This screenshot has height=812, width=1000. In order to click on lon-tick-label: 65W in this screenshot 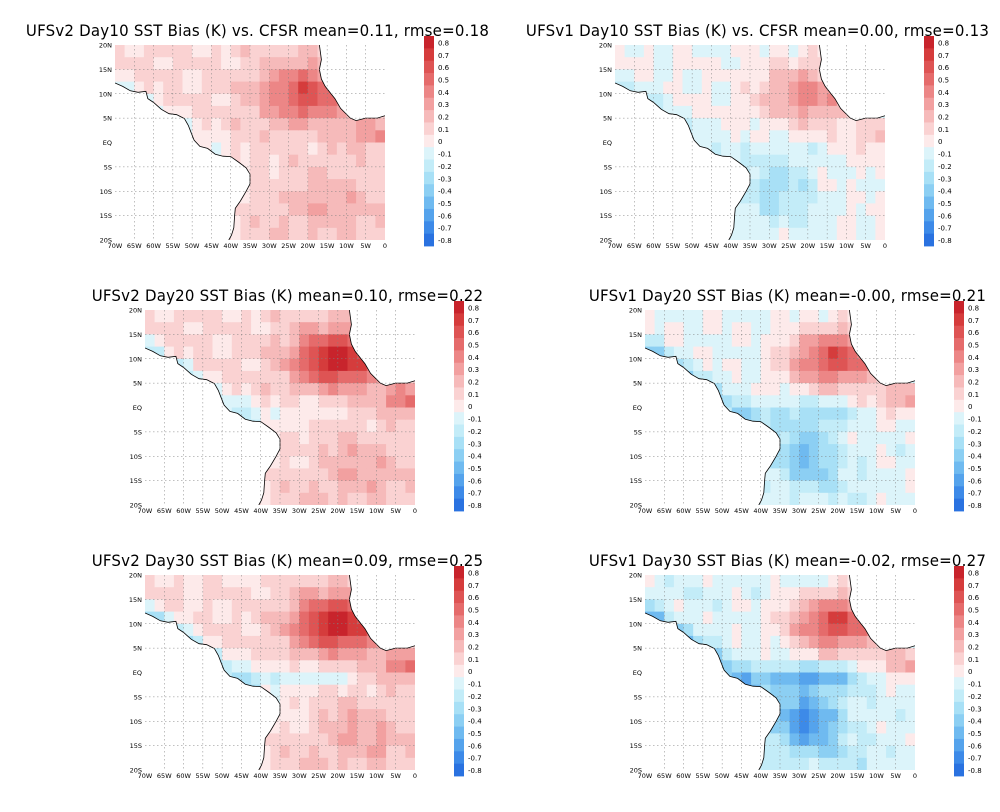, I will do `click(664, 511)`.